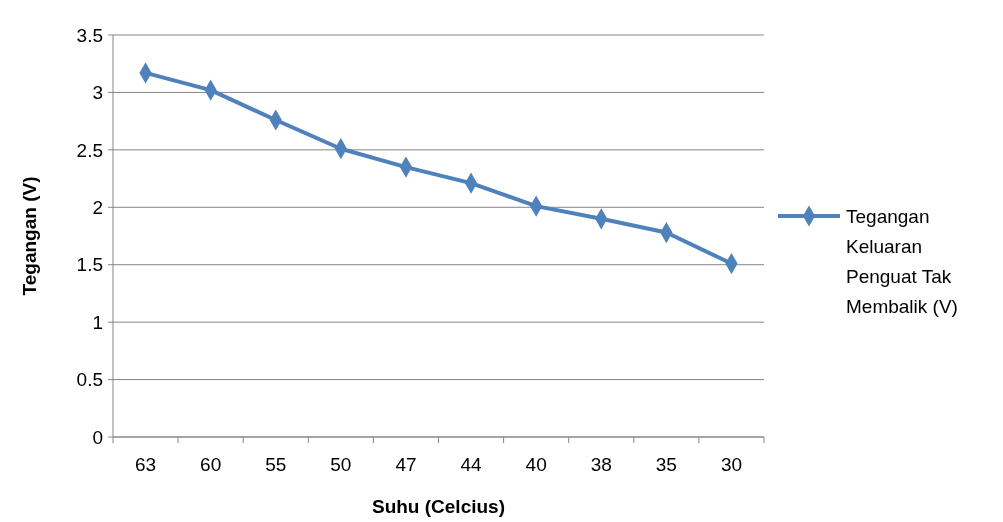  I want to click on x-tick-label: 55, so click(276, 464).